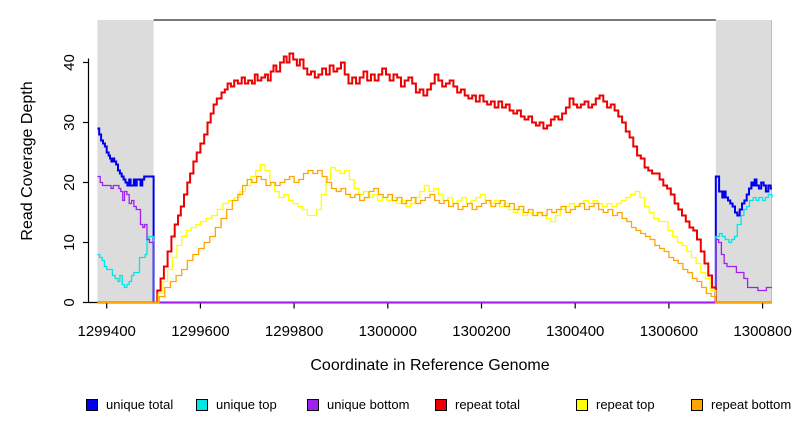  What do you see at coordinates (106, 331) in the screenshot?
I see `x-tick-label: 1299400` at bounding box center [106, 331].